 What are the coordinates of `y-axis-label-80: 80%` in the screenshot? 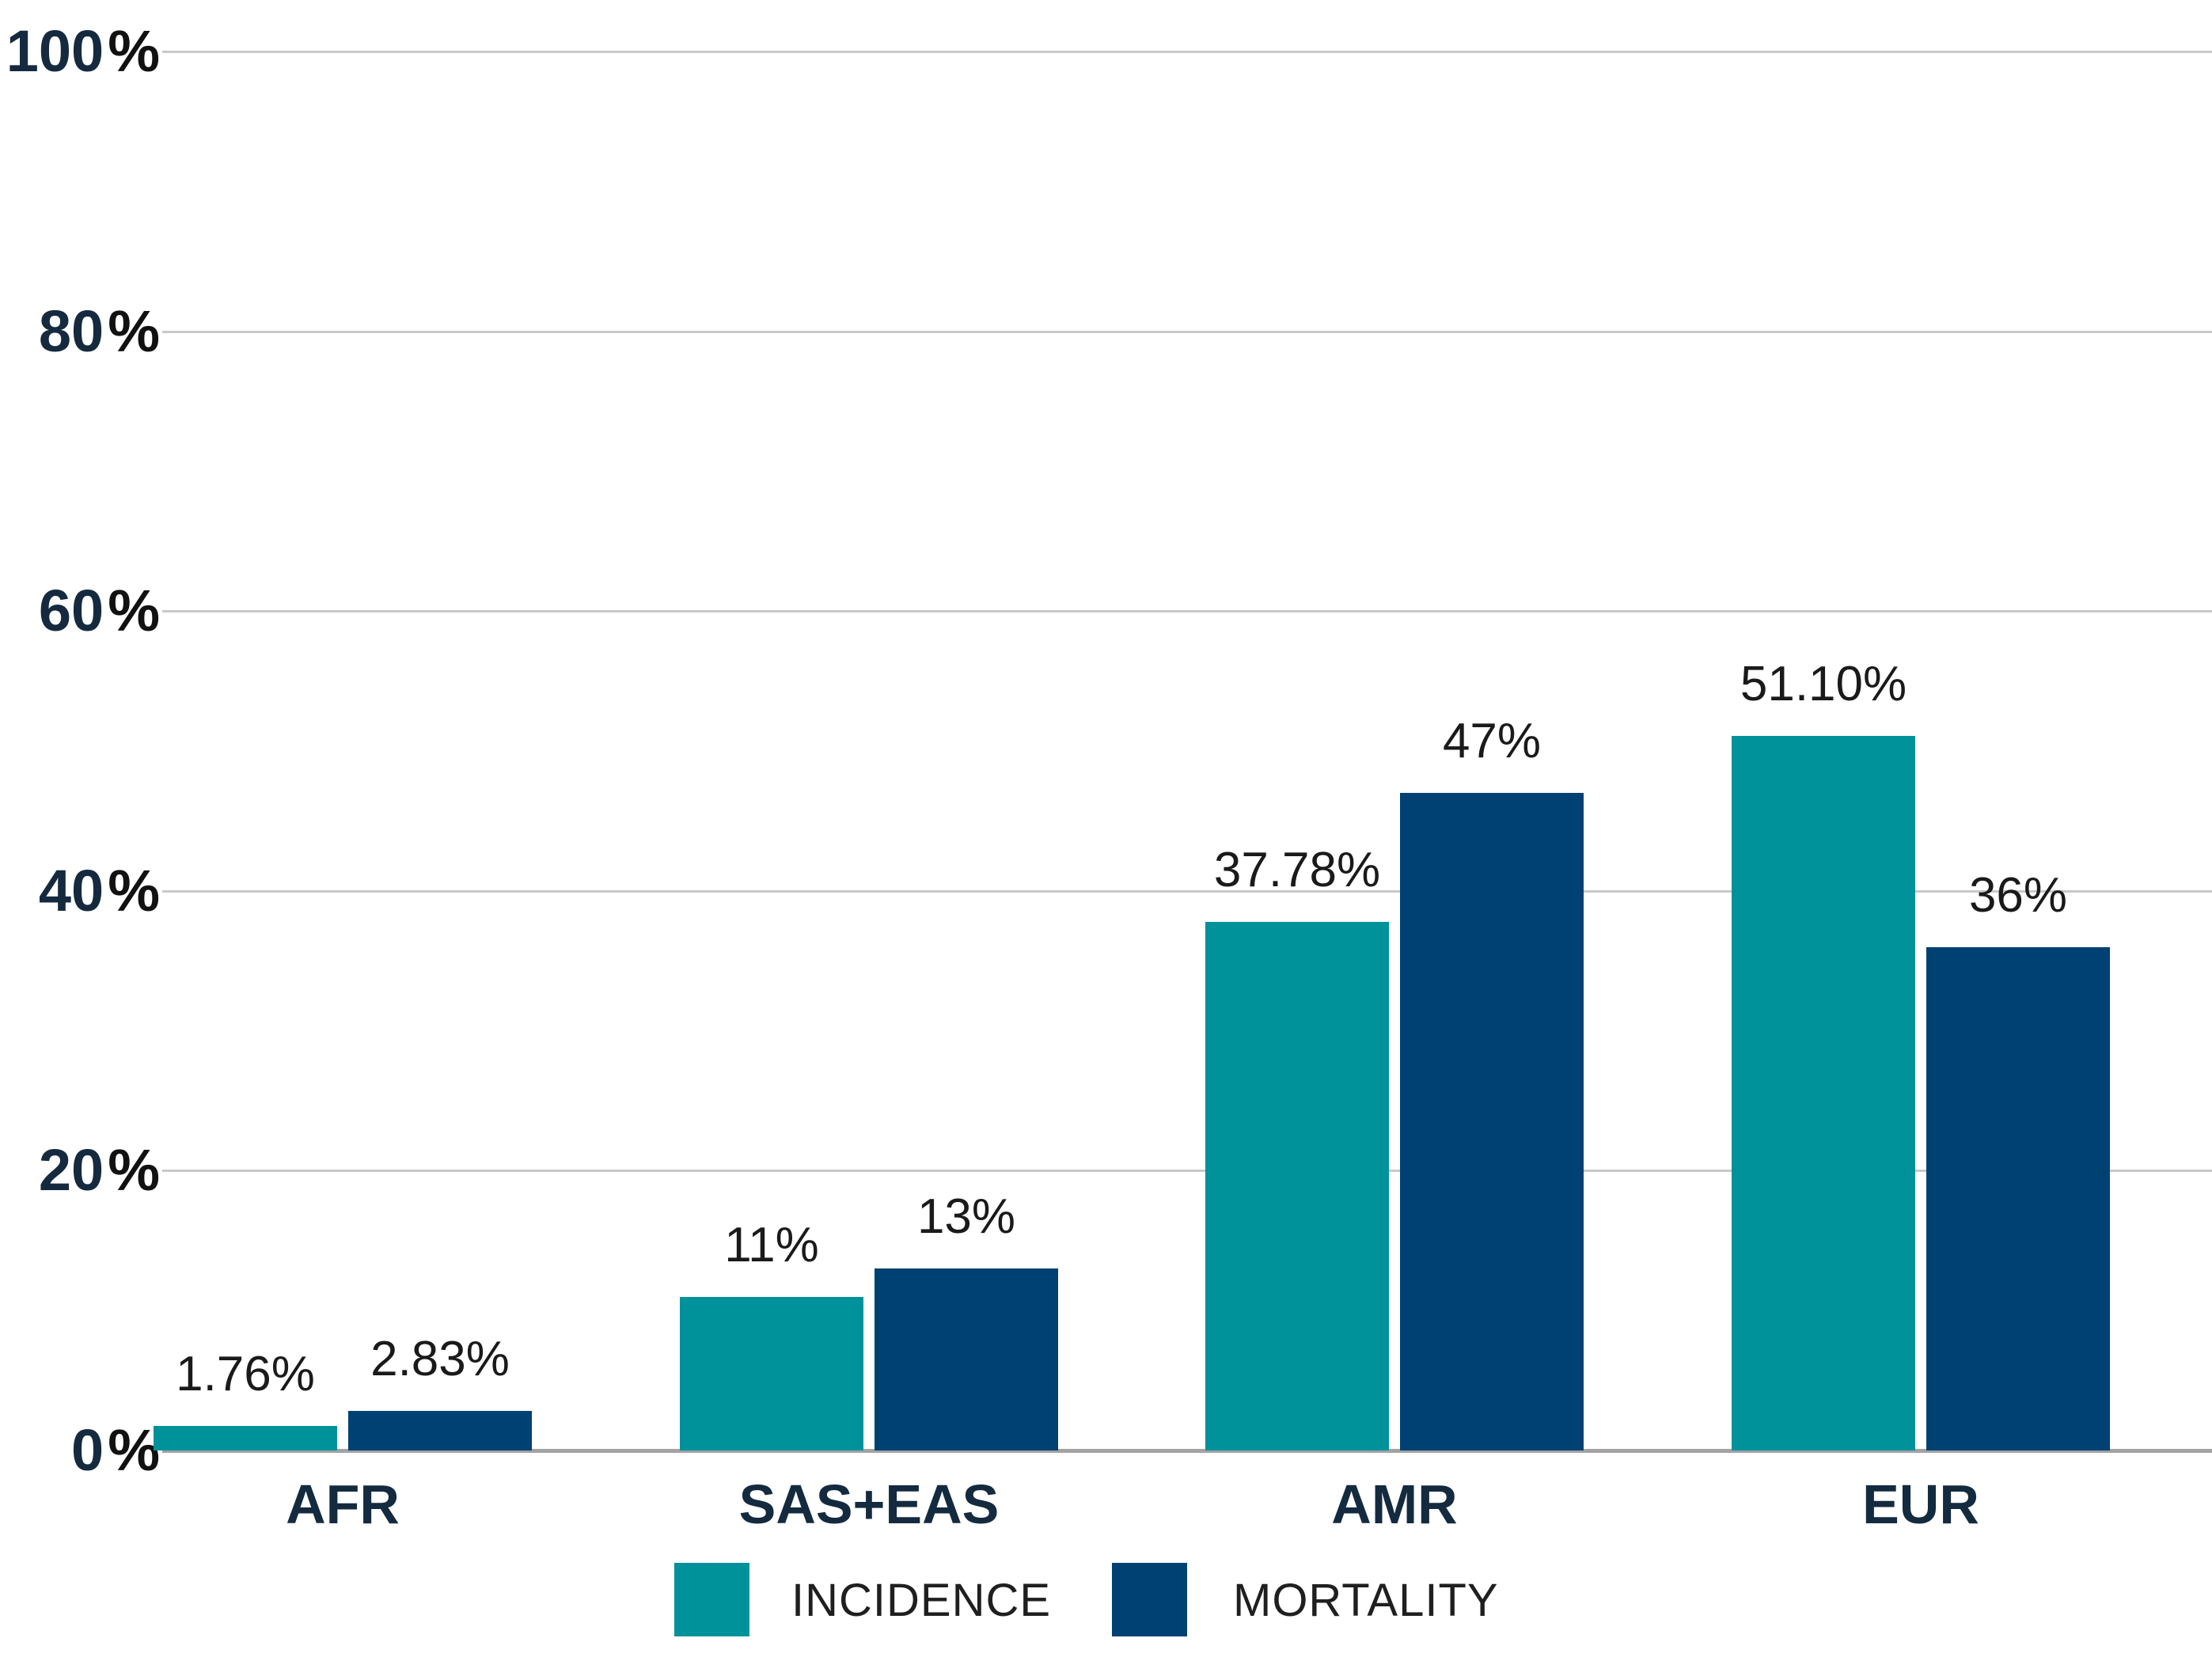 It's located at (80, 331).